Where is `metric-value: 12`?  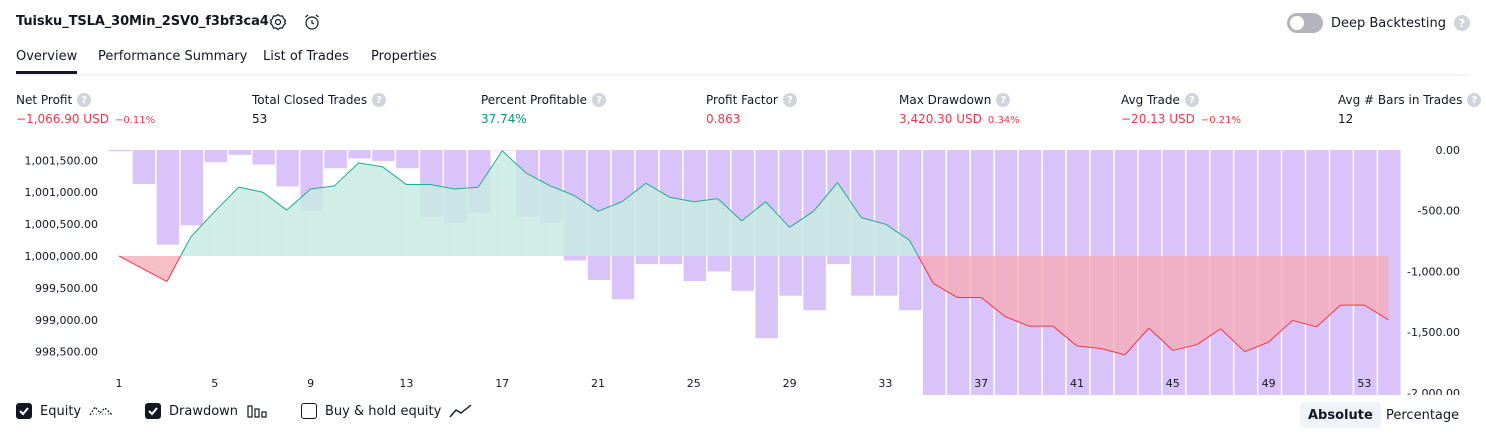
metric-value: 12 is located at coordinates (1346, 119).